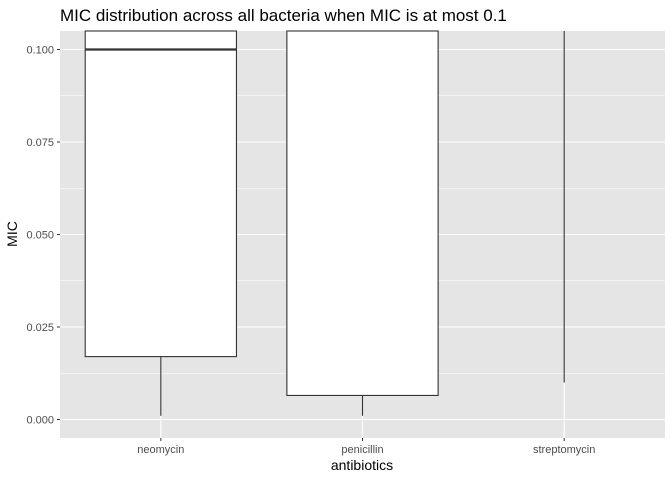 The height and width of the screenshot is (480, 672). What do you see at coordinates (40, 51) in the screenshot?
I see `y-tick-label: 0.100` at bounding box center [40, 51].